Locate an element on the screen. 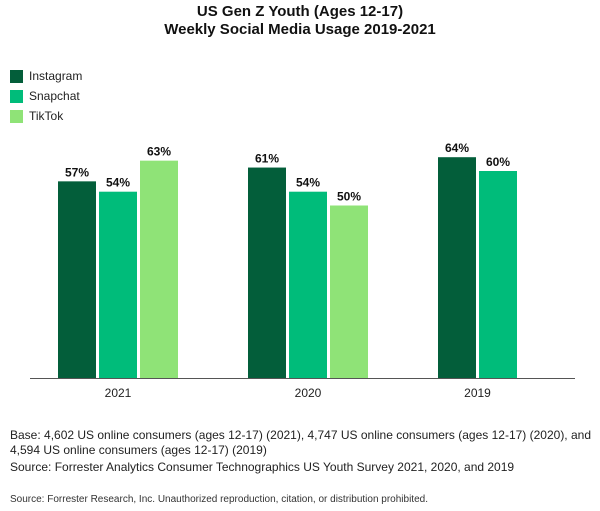 The height and width of the screenshot is (511, 600). x-tick-label-2019: 2019 is located at coordinates (477, 393).